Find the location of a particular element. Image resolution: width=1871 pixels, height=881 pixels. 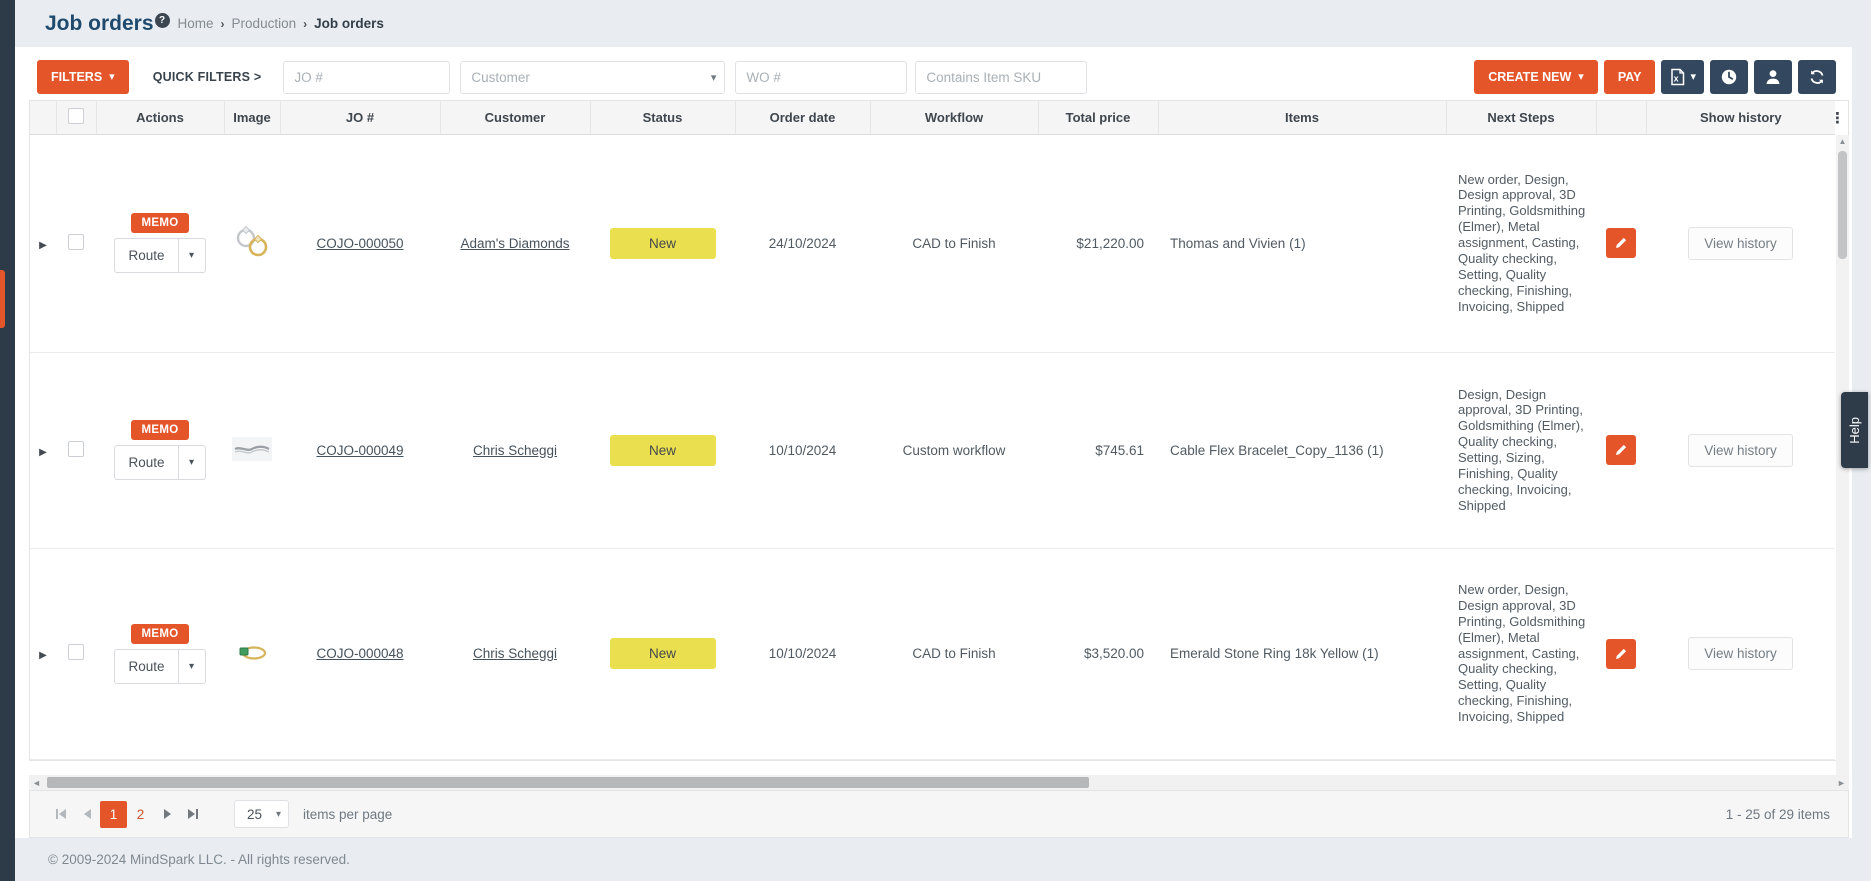

clock-icon is located at coordinates (1729, 77).